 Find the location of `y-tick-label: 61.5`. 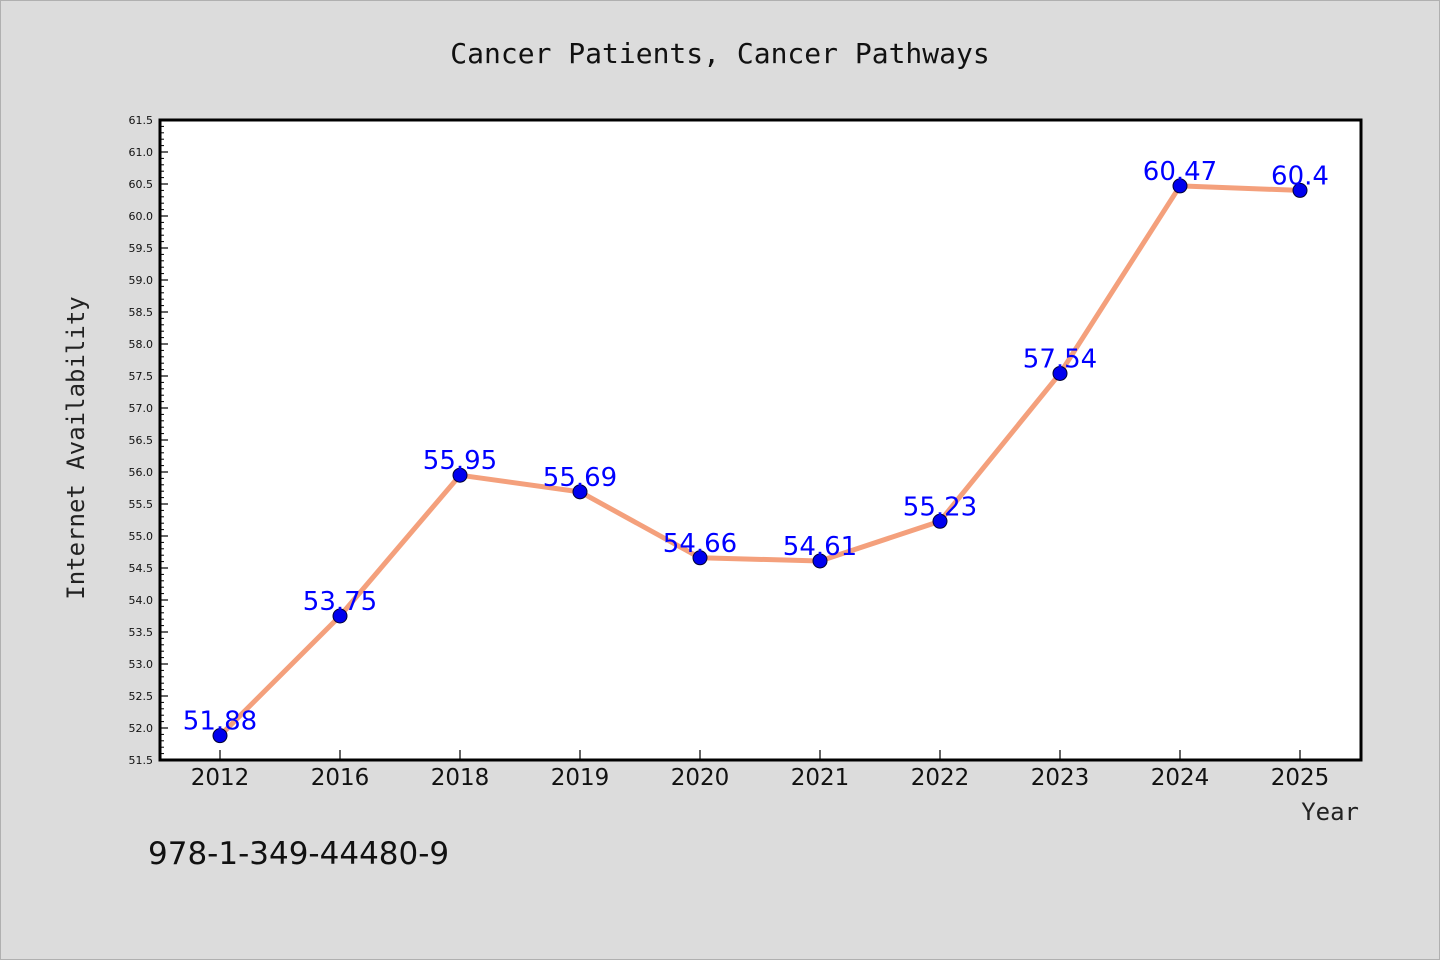

y-tick-label: 61.5 is located at coordinates (141, 120).